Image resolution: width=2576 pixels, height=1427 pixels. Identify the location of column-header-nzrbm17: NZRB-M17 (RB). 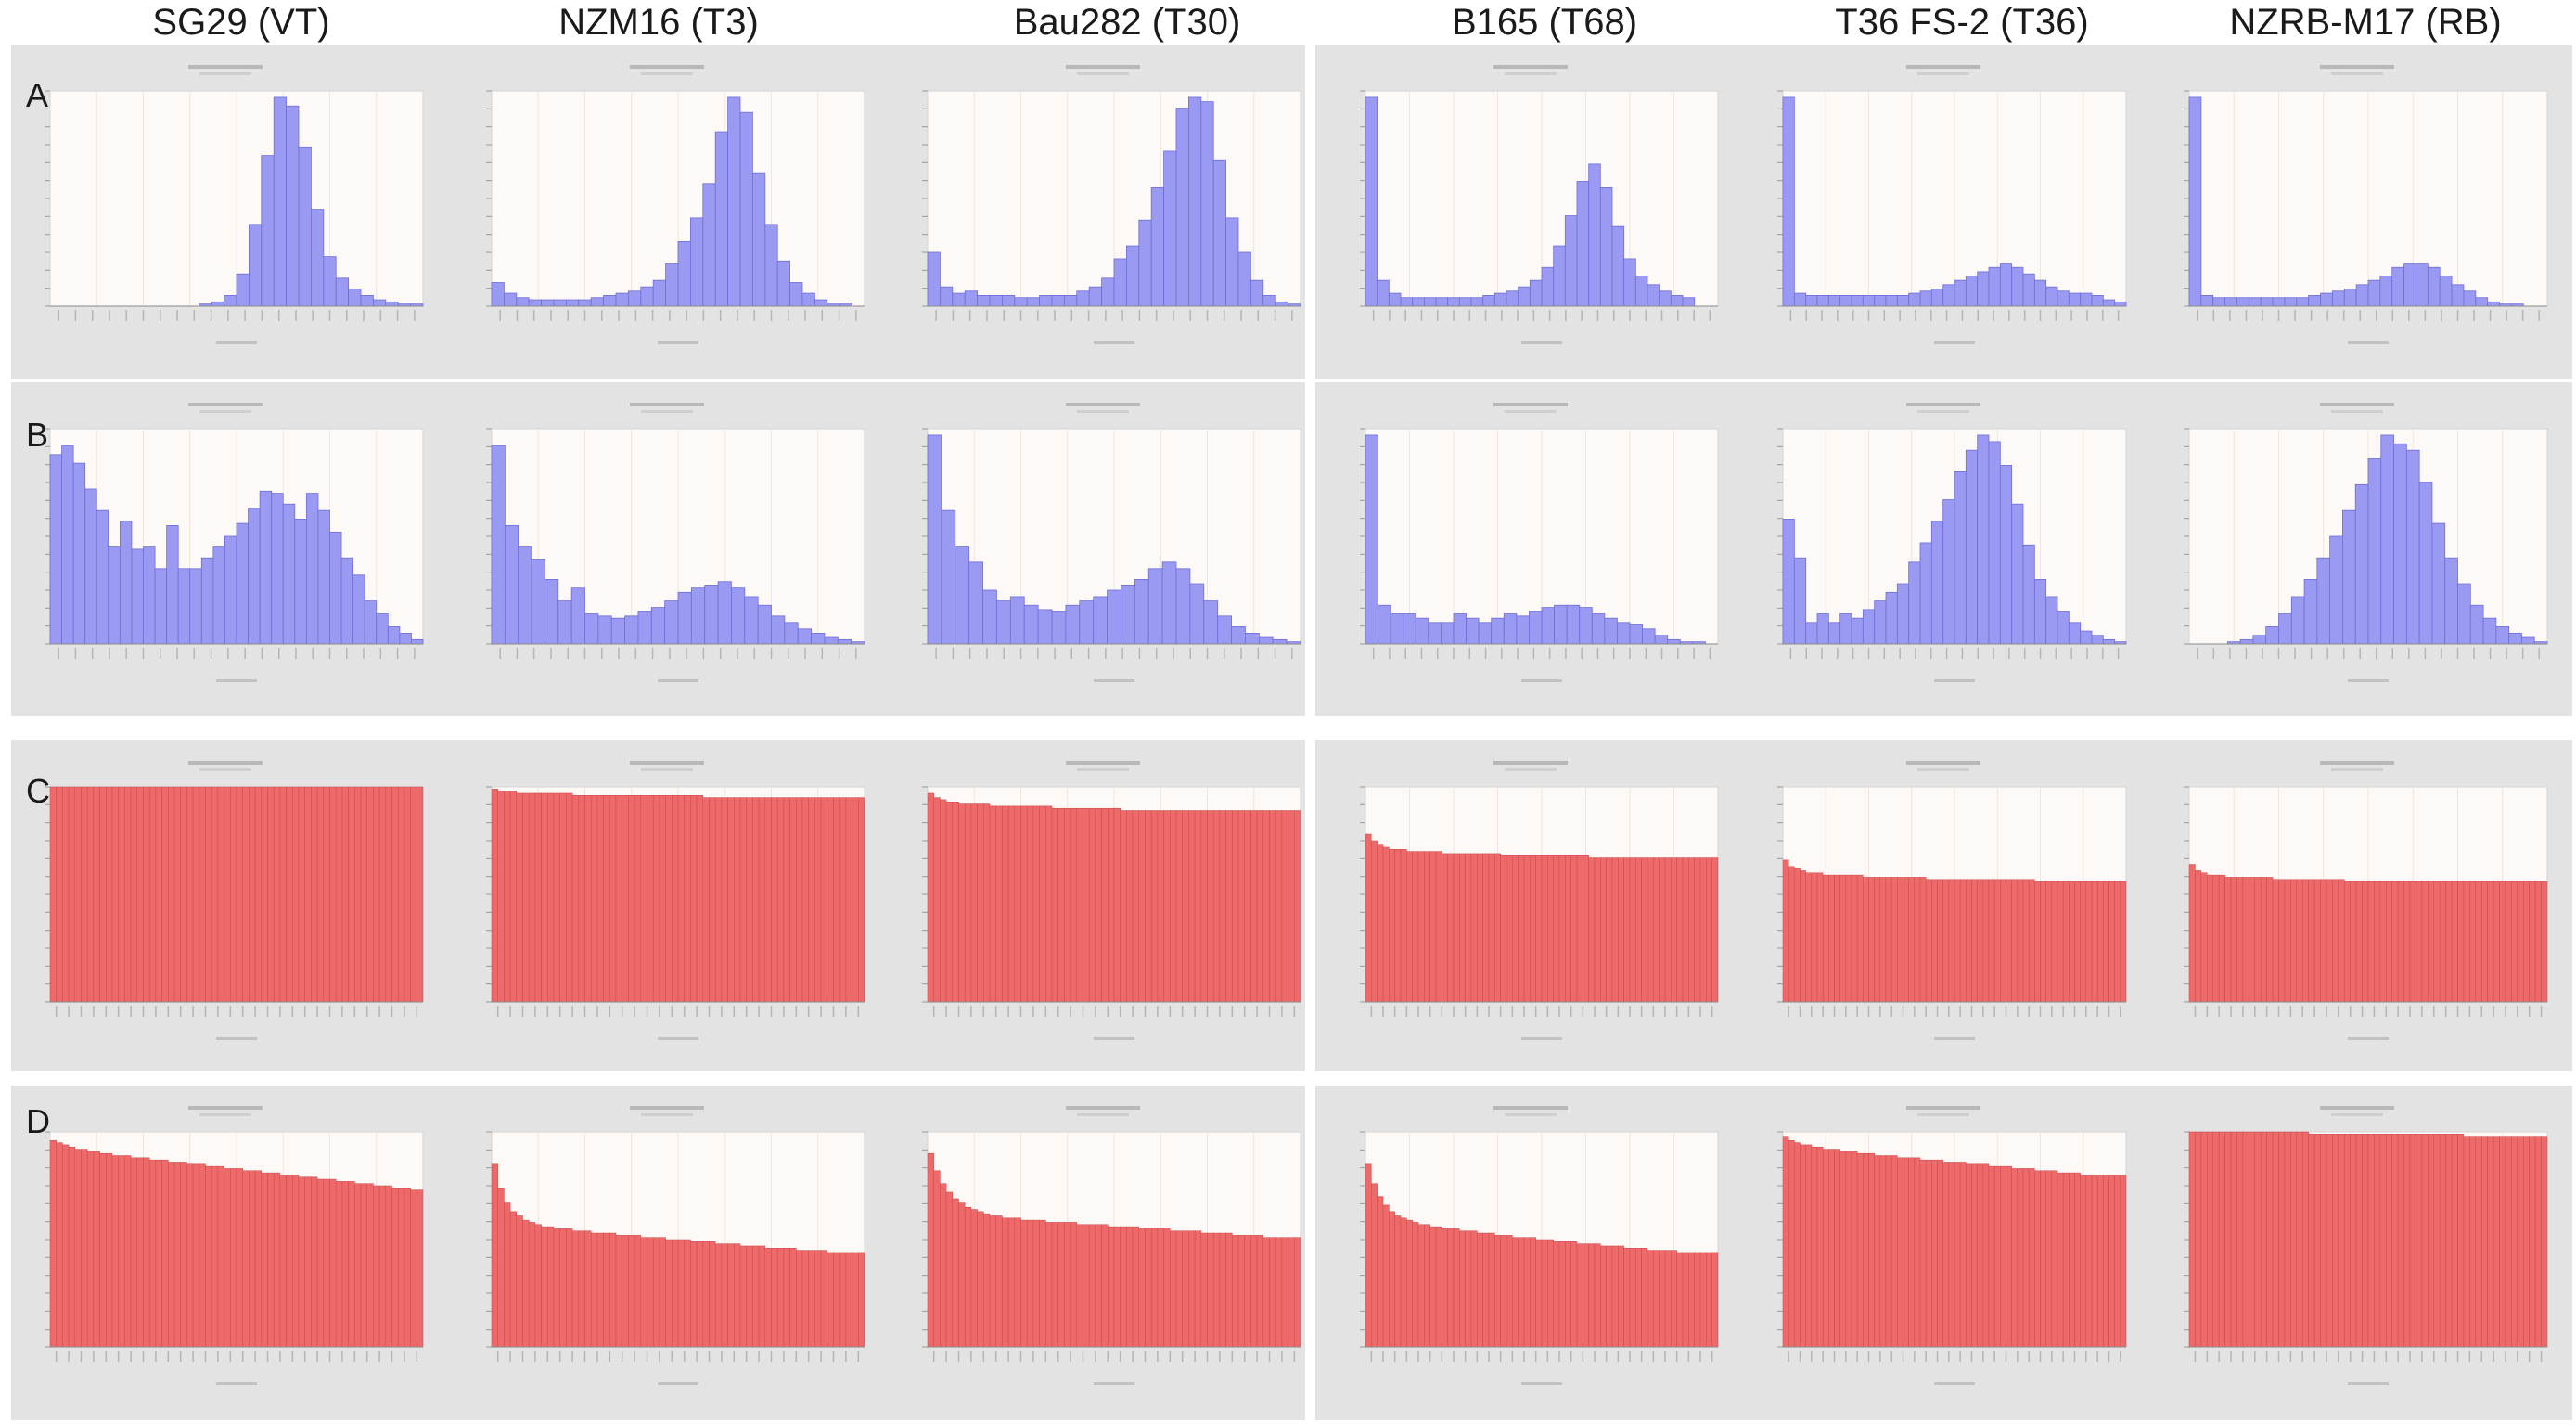
(2365, 22).